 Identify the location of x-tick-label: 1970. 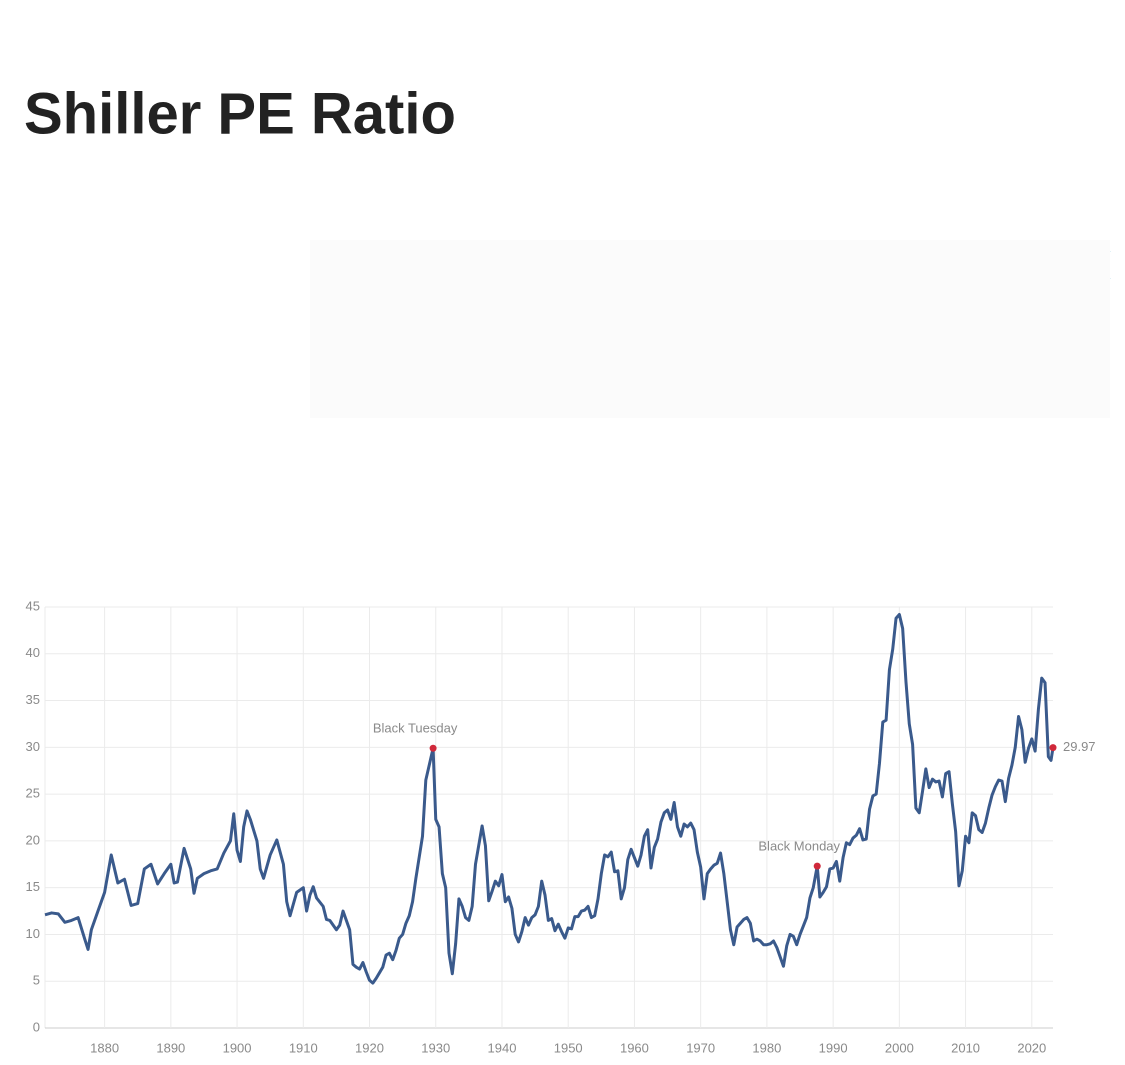
(700, 1047).